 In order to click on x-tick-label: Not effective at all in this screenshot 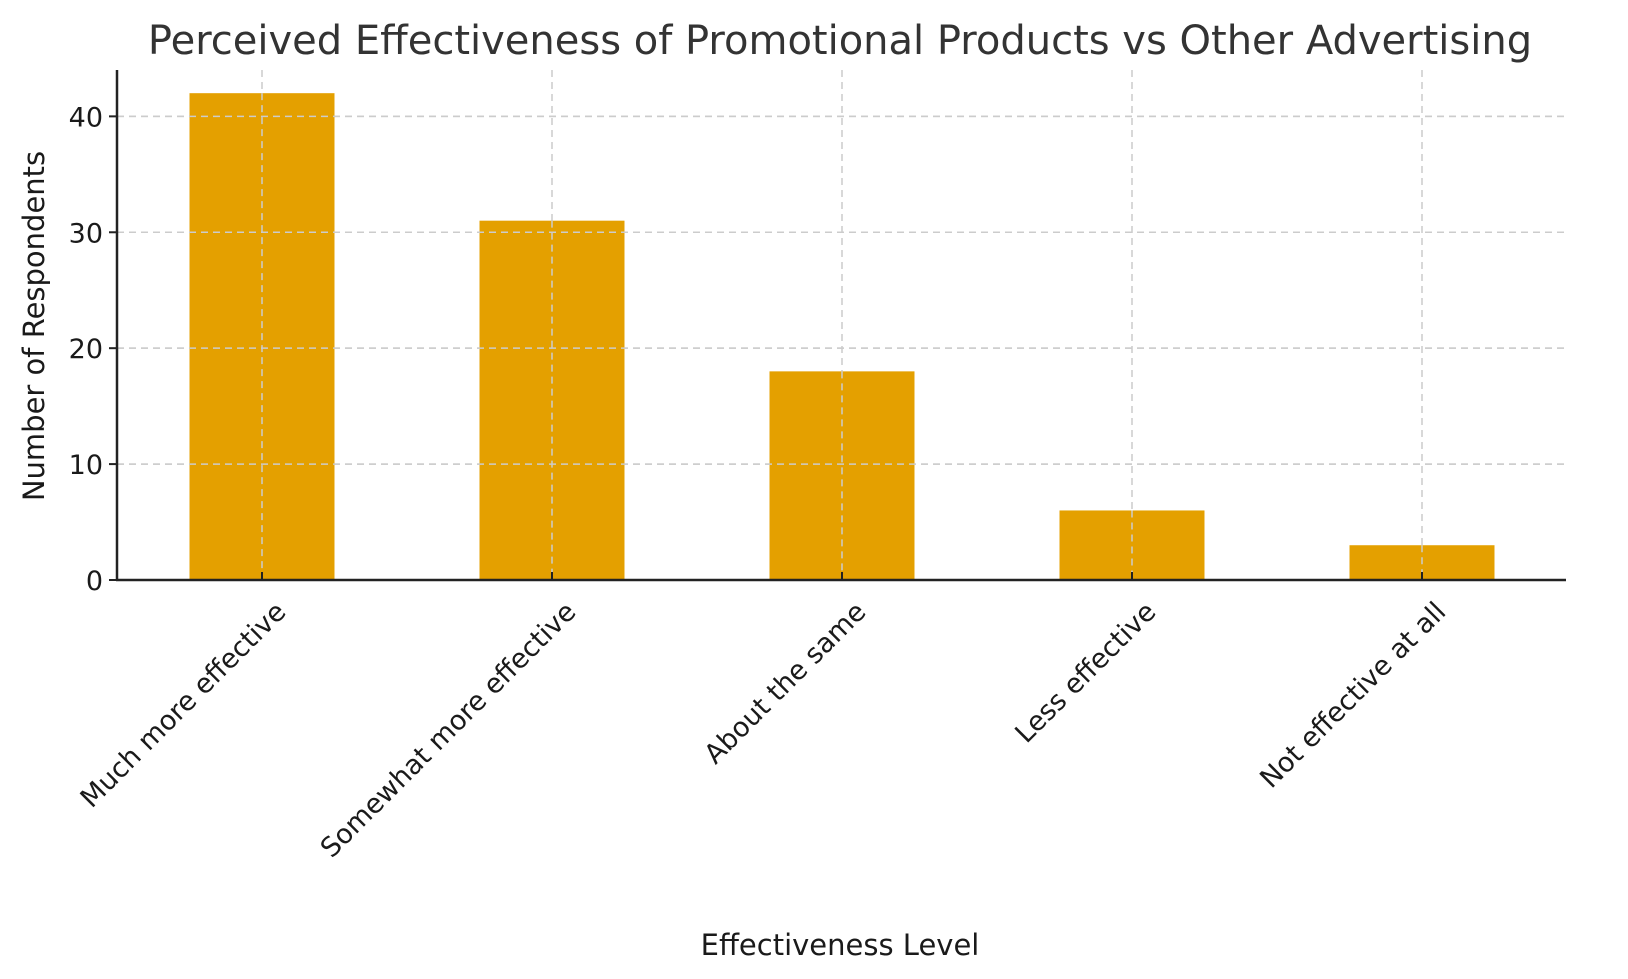, I will do `click(1353, 695)`.